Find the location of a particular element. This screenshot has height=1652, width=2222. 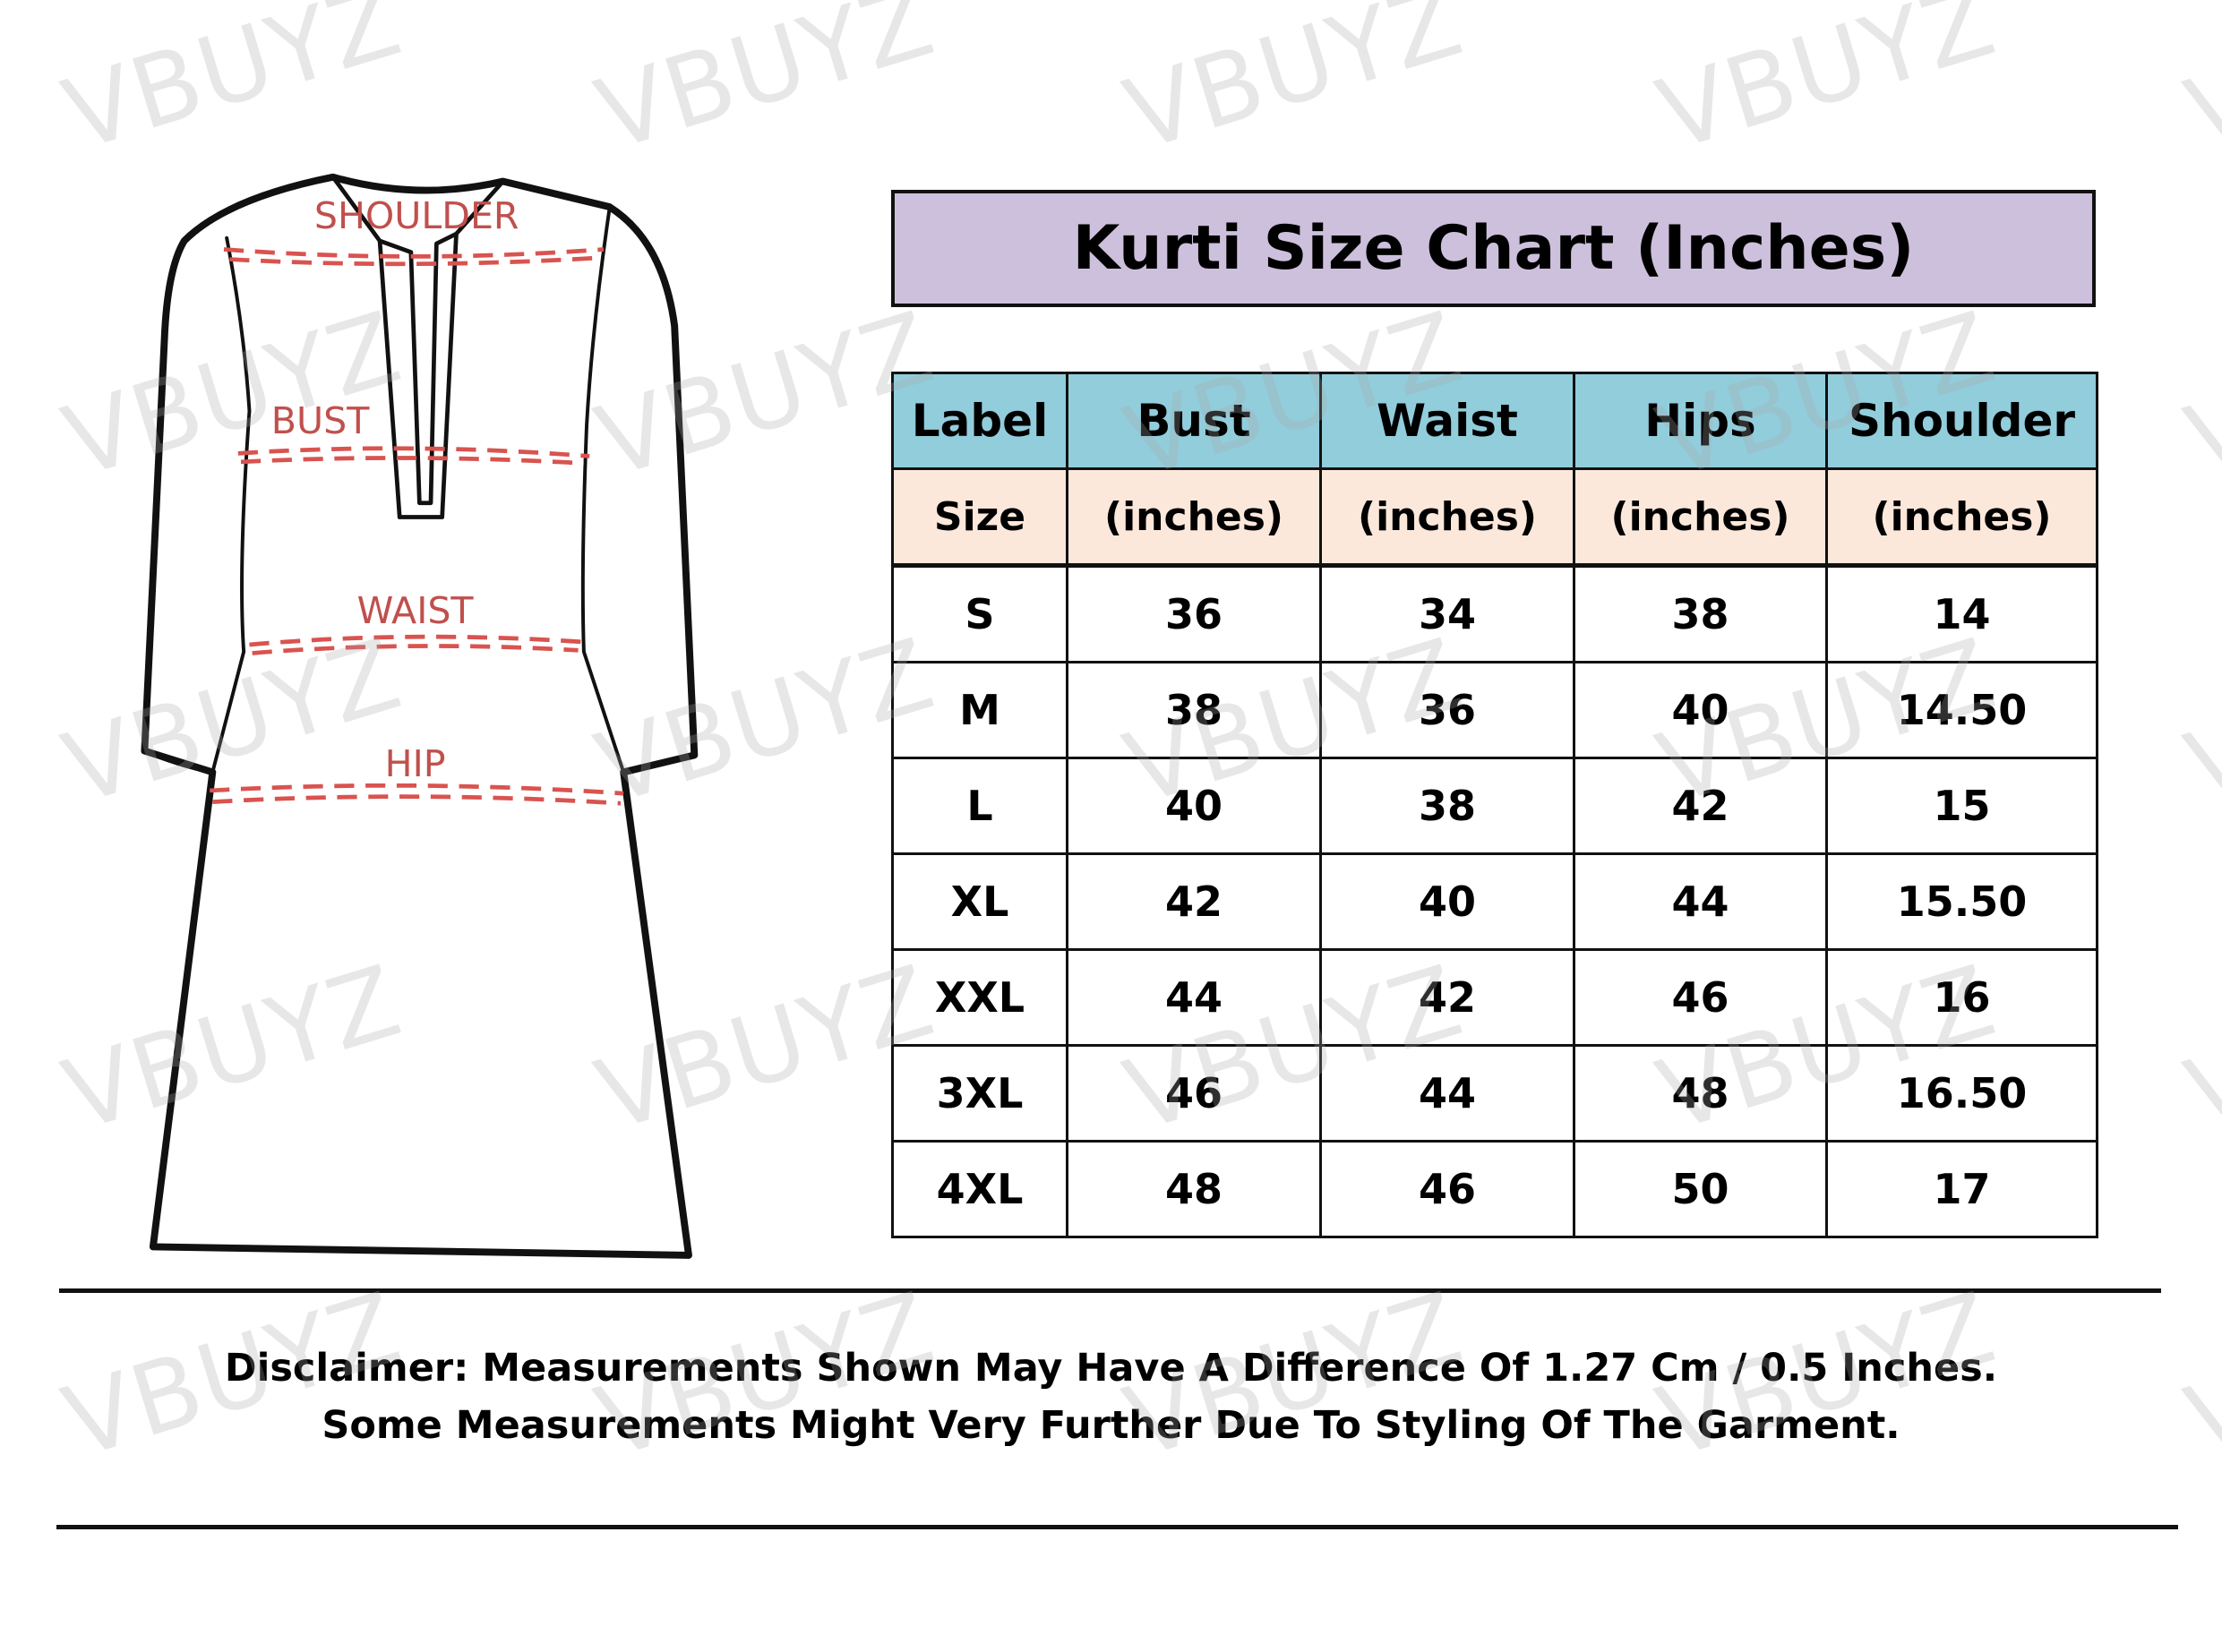

cell-size: XXL is located at coordinates (980, 997).